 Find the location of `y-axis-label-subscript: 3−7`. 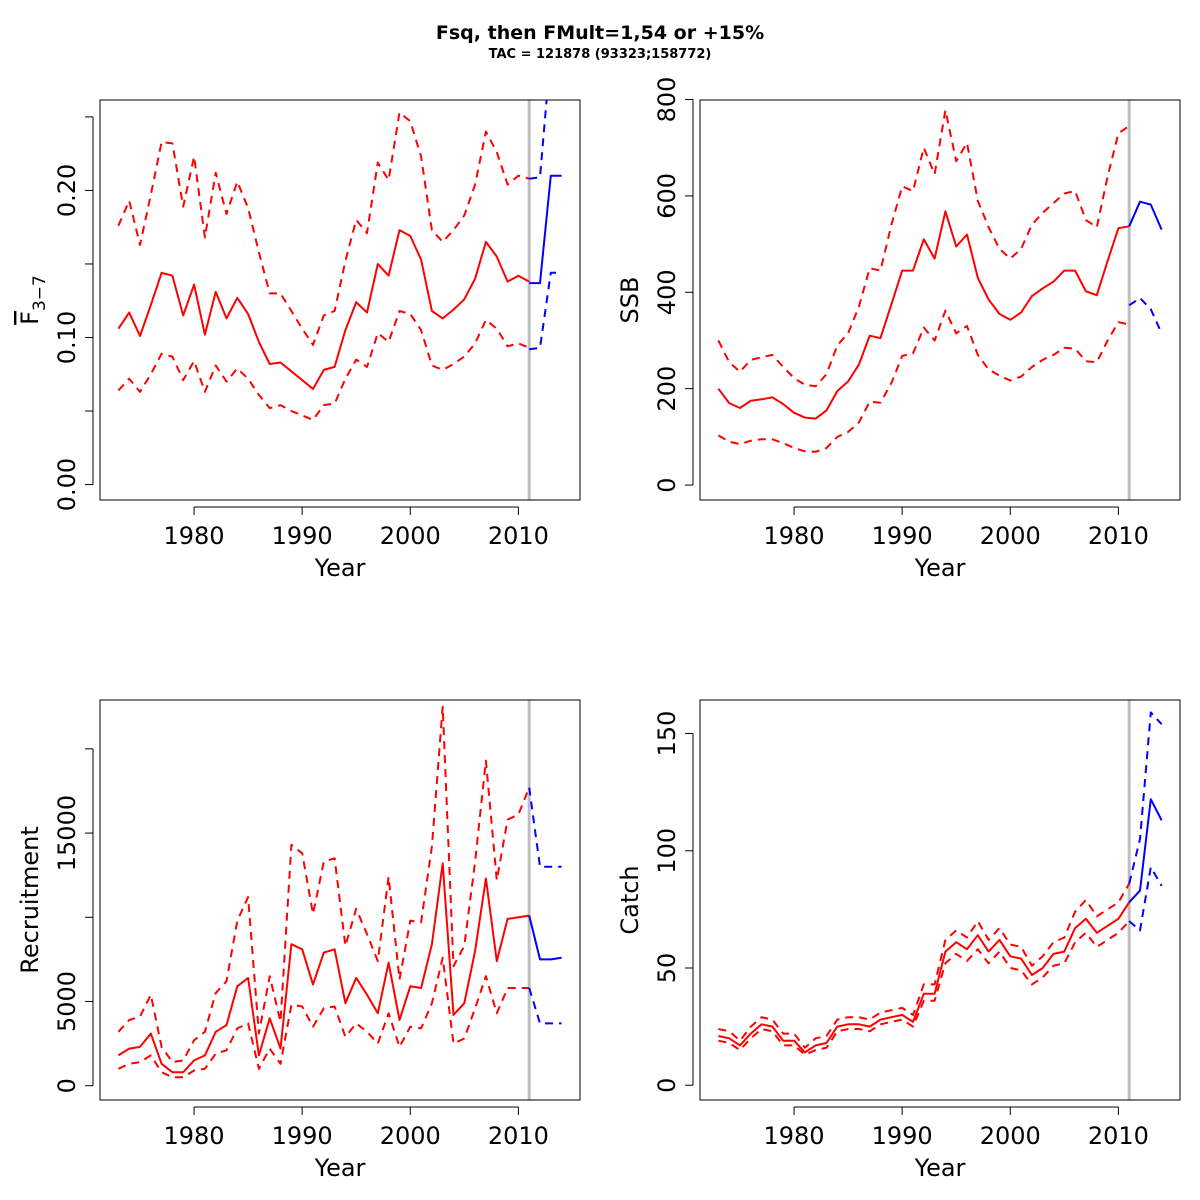

y-axis-label-subscript: 3−7 is located at coordinates (40, 293).